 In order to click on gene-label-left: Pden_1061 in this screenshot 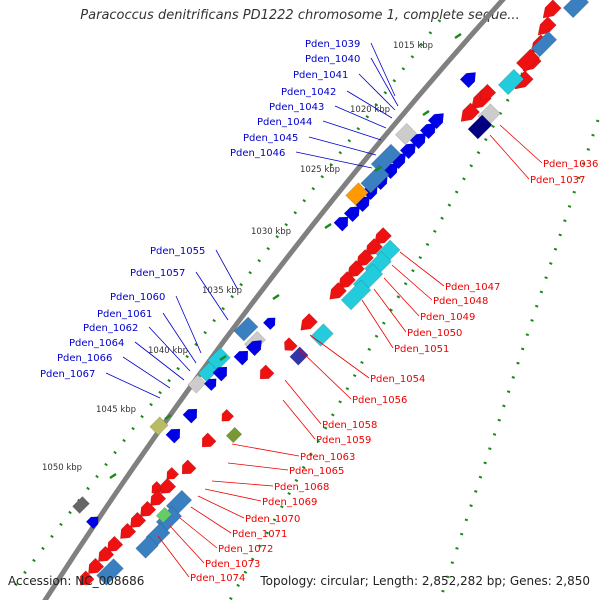, I will do `click(124, 314)`.